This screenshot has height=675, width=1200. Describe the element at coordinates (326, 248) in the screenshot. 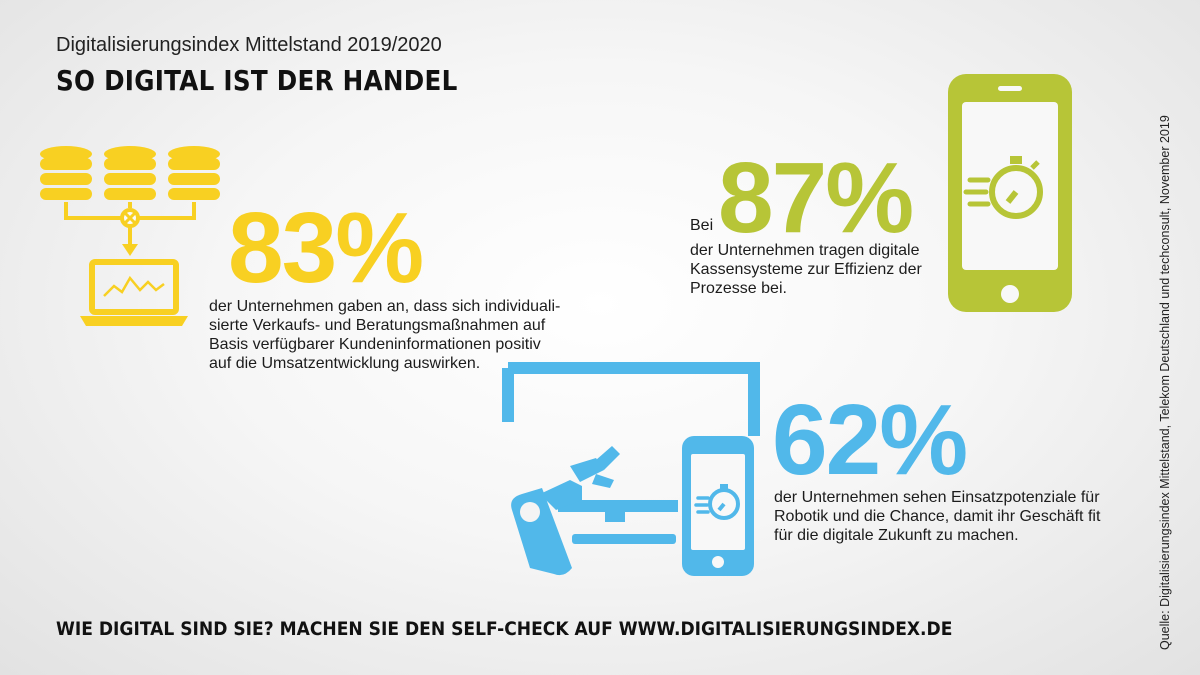

I see `stat-1-value: 83%` at that location.